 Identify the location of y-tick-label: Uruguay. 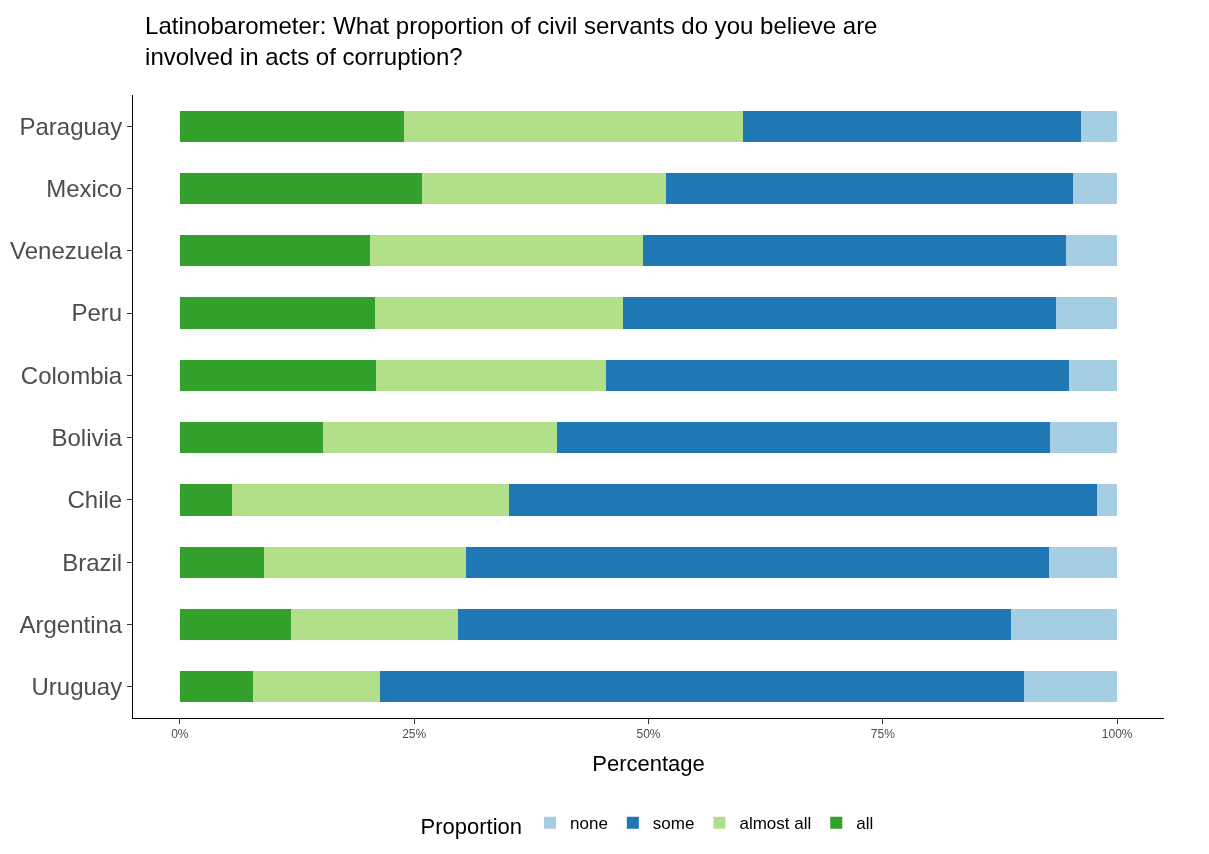
(77, 687).